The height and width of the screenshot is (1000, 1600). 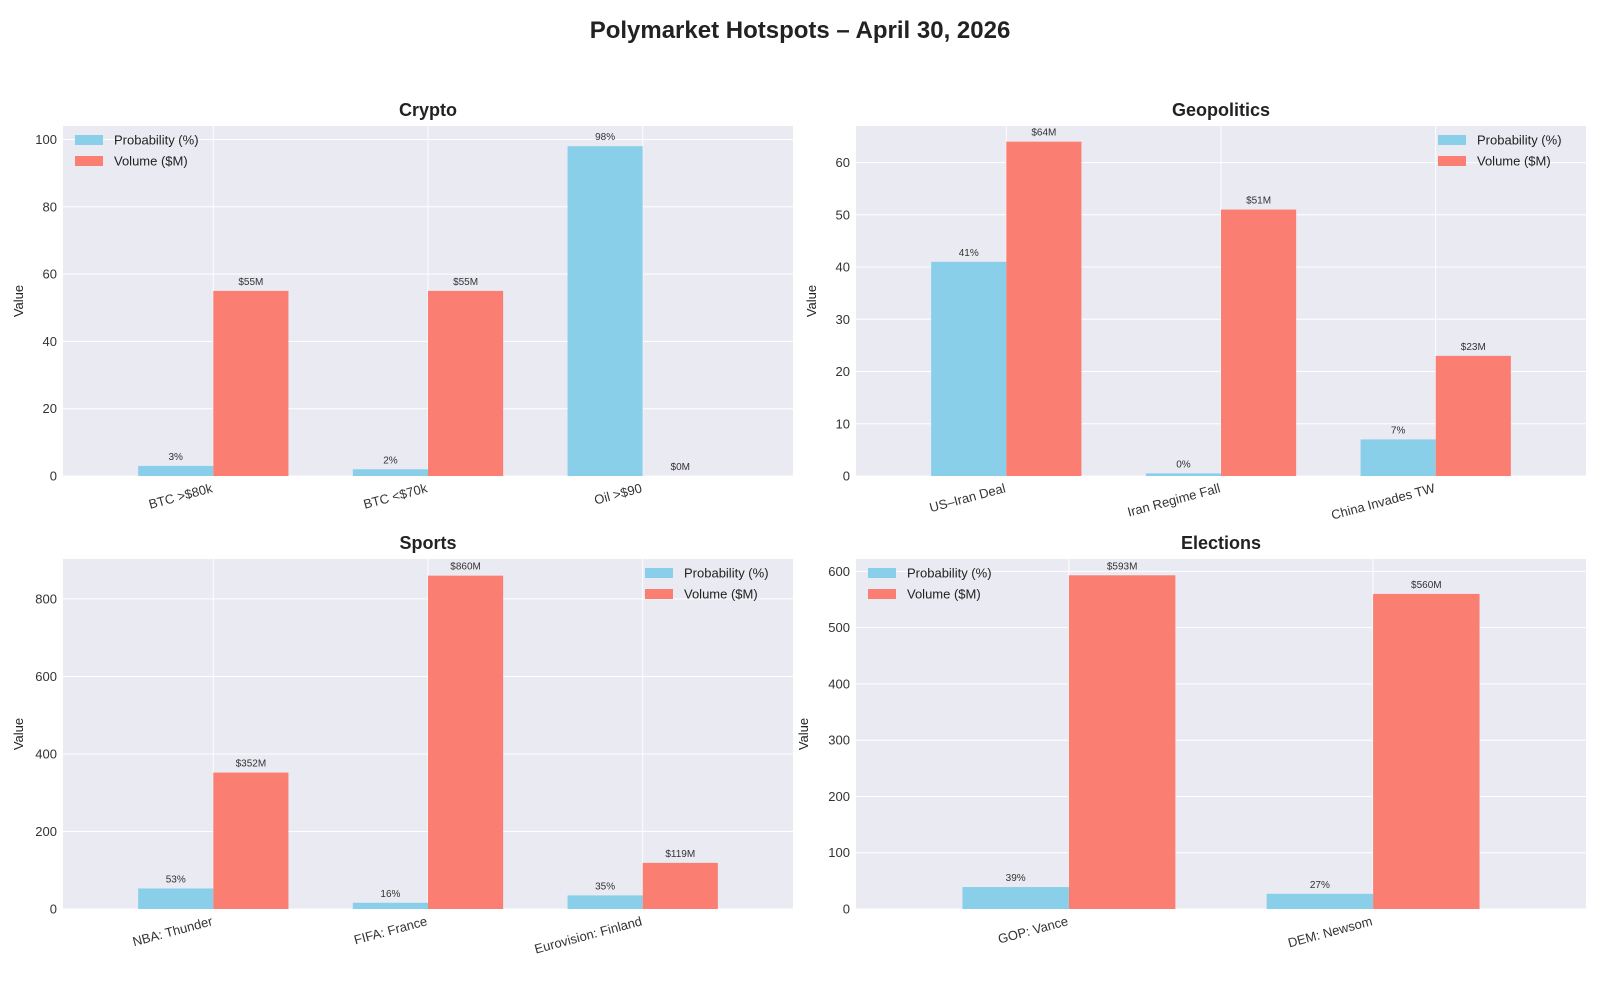 What do you see at coordinates (465, 567) in the screenshot?
I see `data-label-volume-m-fifa-france: $860M` at bounding box center [465, 567].